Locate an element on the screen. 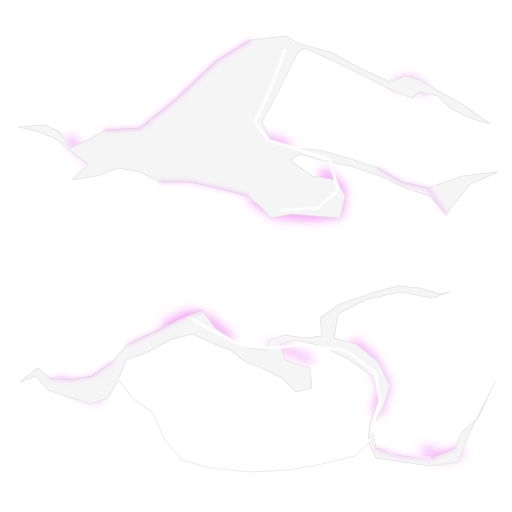 The image size is (512, 512). lower-streak-drape is located at coordinates (245, 426).